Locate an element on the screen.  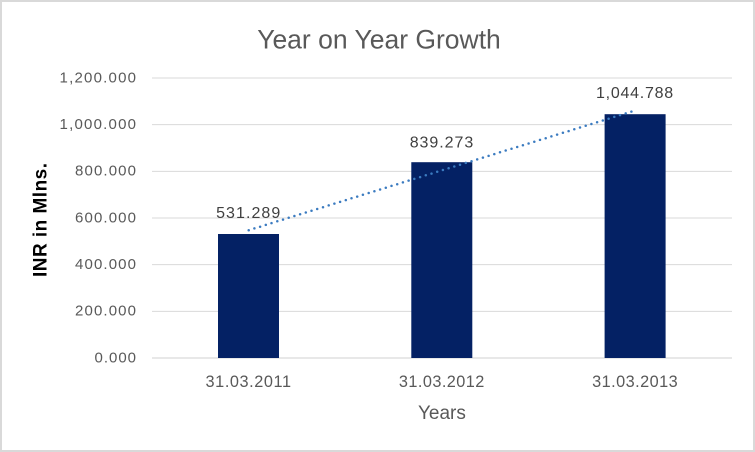
svg-text: 31.03.2013 is located at coordinates (635, 382).